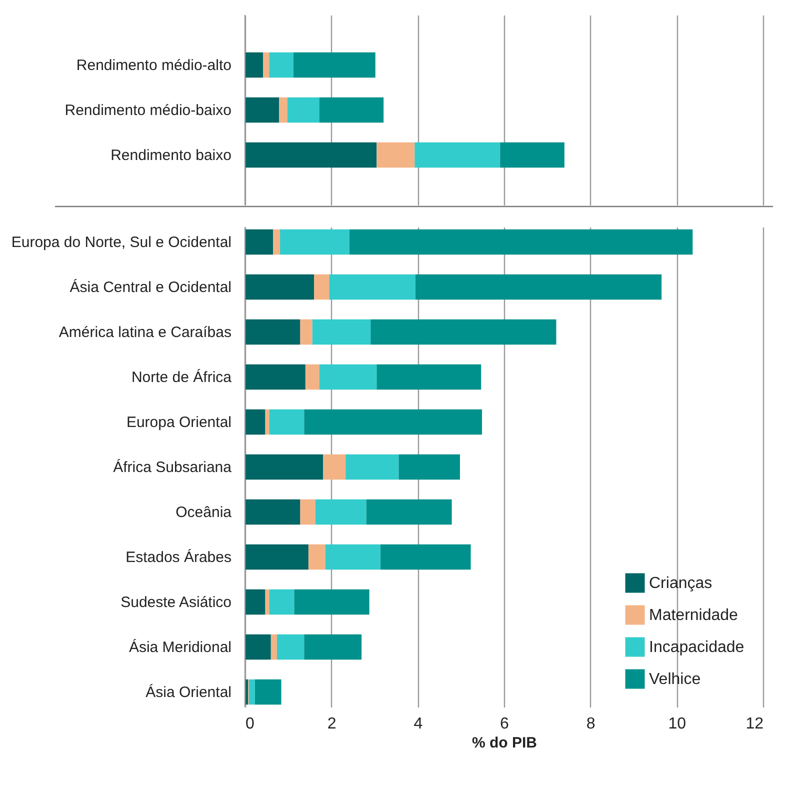 The width and height of the screenshot is (803, 789). I want to click on y-tick-label: Estados Árabes, so click(179, 557).